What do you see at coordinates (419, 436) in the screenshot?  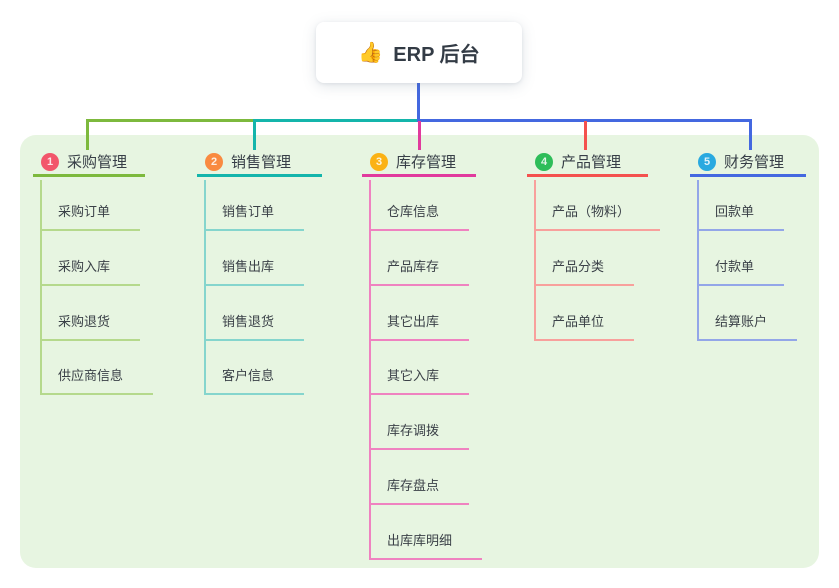 I see `child-node: 库存调拨` at bounding box center [419, 436].